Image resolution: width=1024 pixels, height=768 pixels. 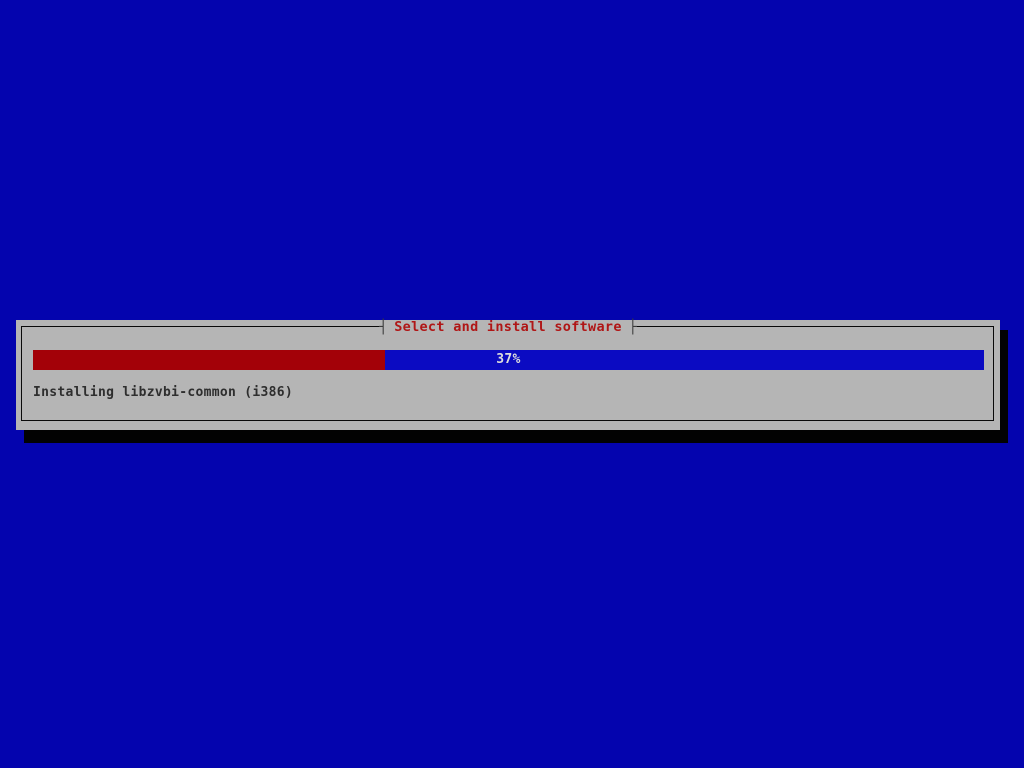 What do you see at coordinates (632, 327) in the screenshot?
I see `title-tick-right-icon: ├` at bounding box center [632, 327].